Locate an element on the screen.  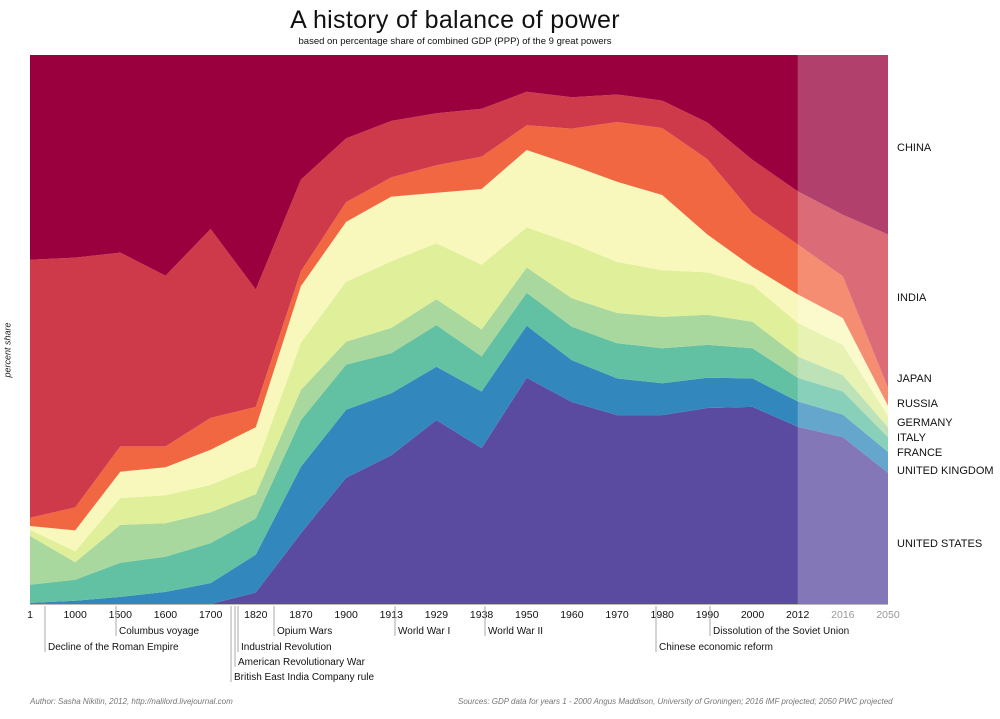
event-label: Industrial Revolution is located at coordinates (286, 647).